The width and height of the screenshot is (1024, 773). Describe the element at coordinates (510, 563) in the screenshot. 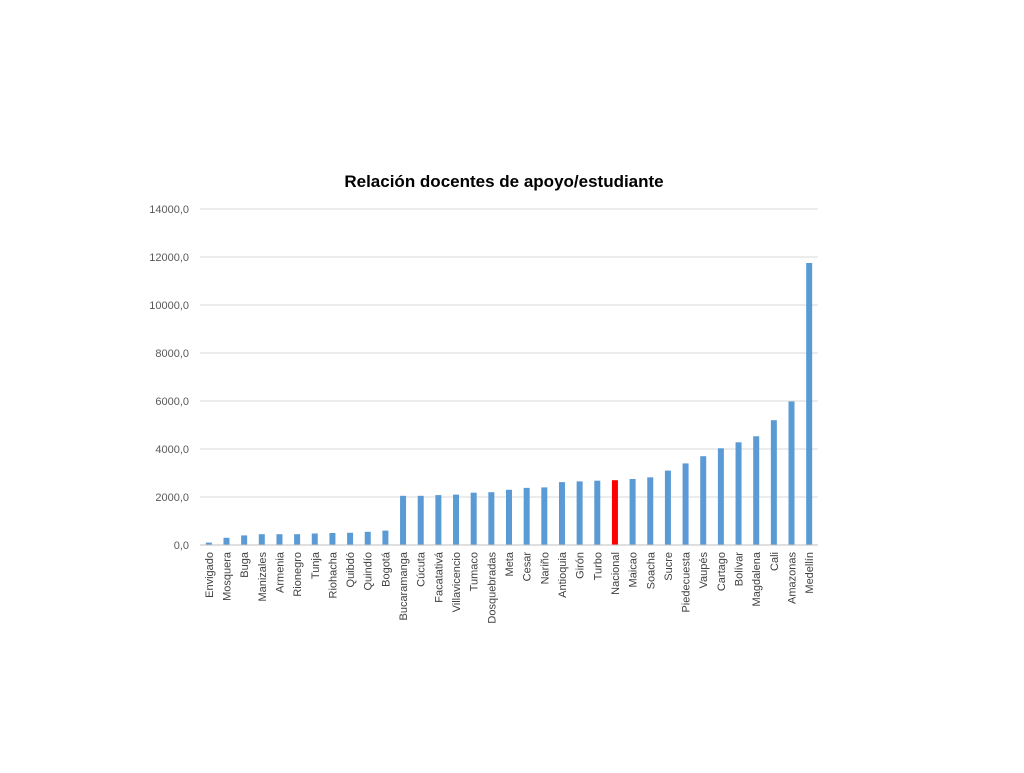

I see `category-label: Meta` at that location.